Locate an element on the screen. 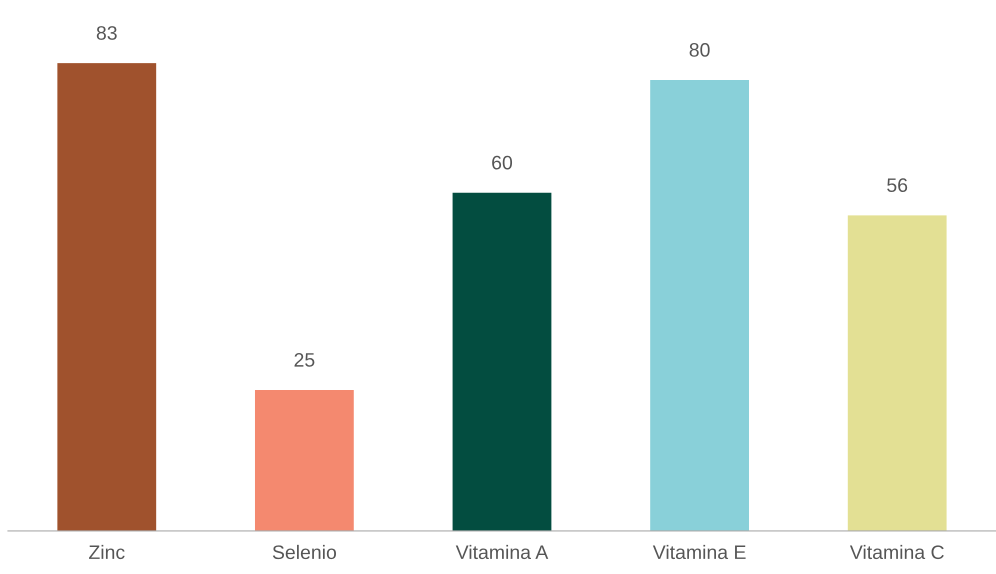  x-tick-label: Selenio is located at coordinates (304, 552).